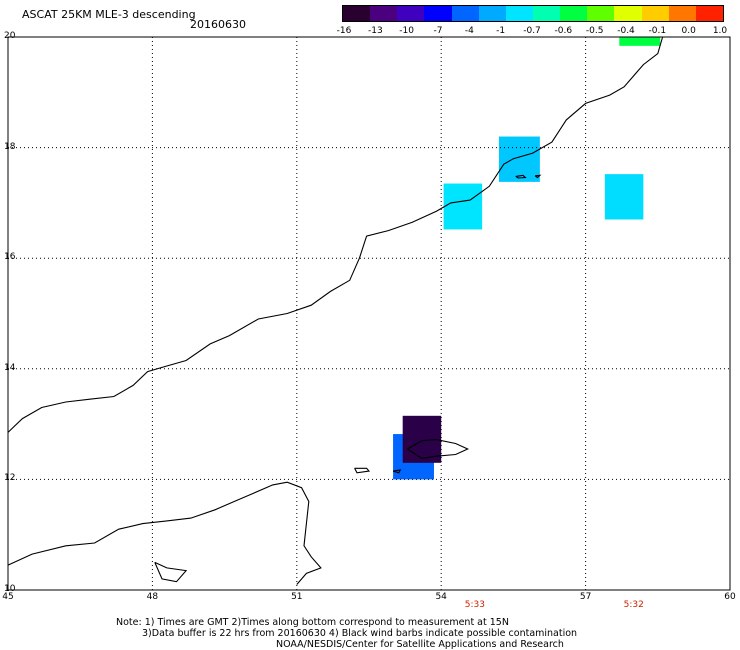  What do you see at coordinates (397, 471) in the screenshot?
I see `coastline-samha` at bounding box center [397, 471].